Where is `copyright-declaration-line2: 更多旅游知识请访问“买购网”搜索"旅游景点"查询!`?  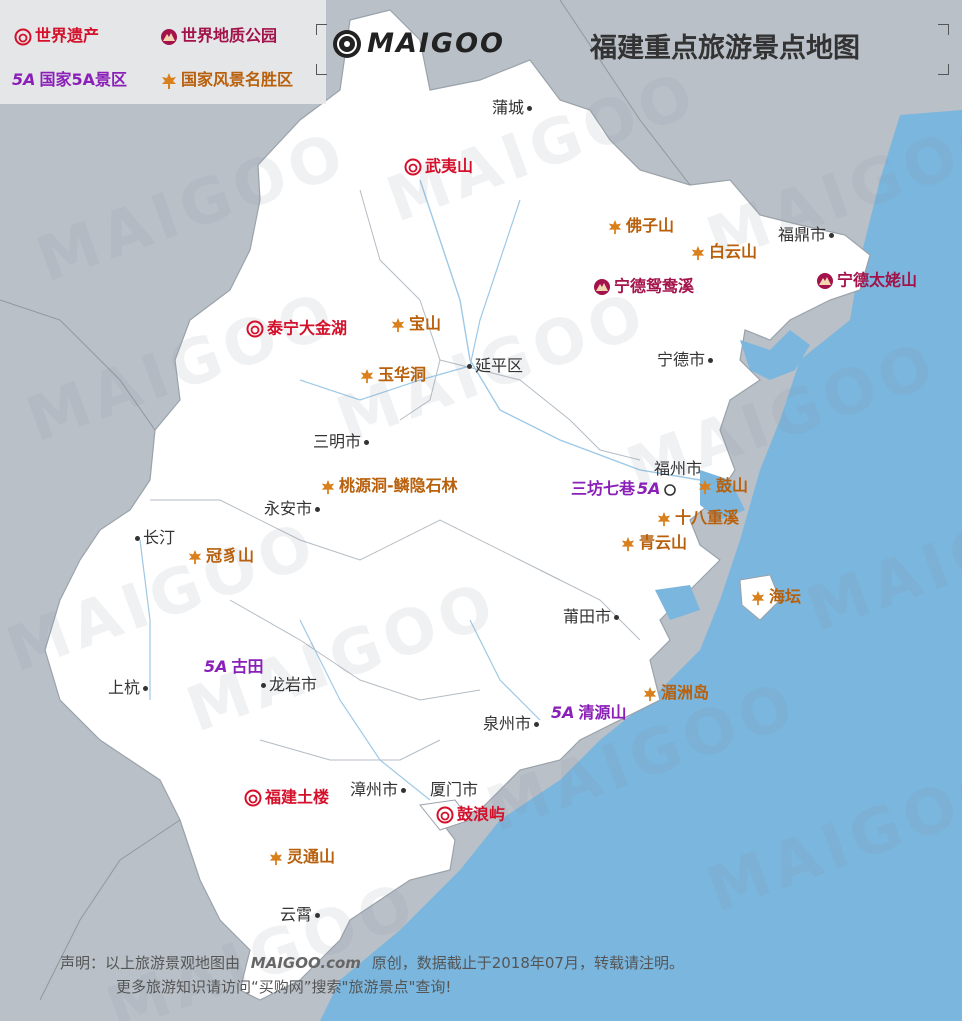 copyright-declaration-line2: 更多旅游知识请访问“买购网”搜索"旅游景点"查询! is located at coordinates (284, 987).